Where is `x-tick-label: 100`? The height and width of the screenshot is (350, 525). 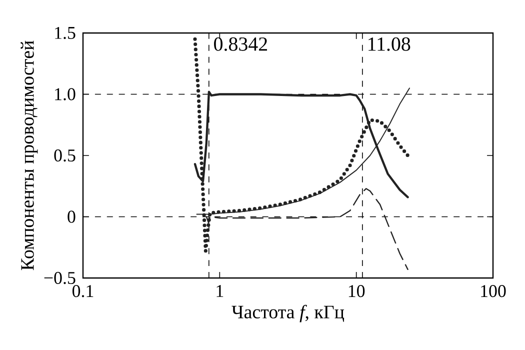 x-tick-label: 100 is located at coordinates (493, 291).